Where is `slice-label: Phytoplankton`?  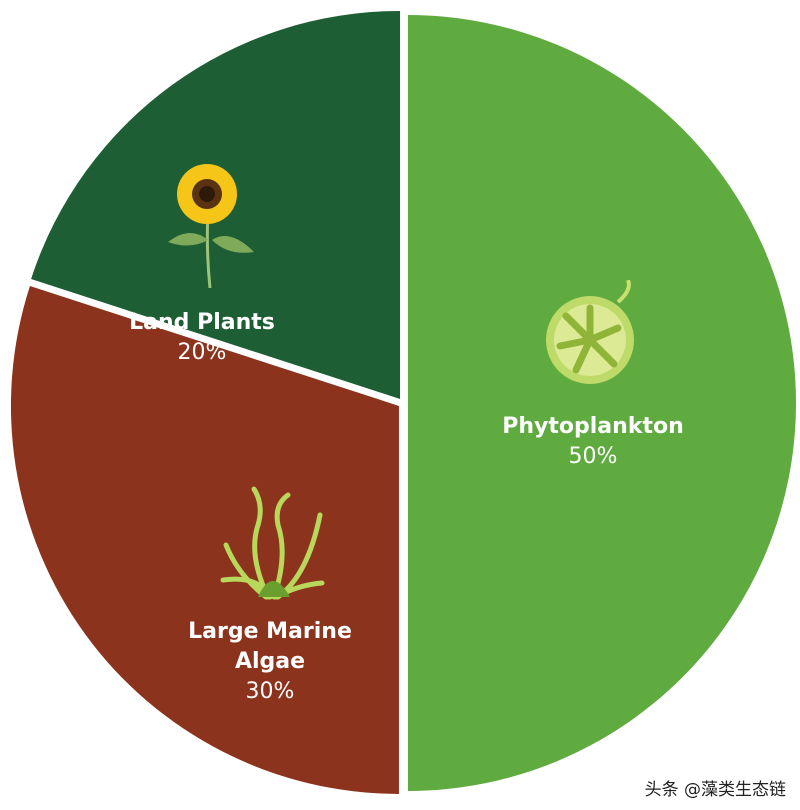 slice-label: Phytoplankton is located at coordinates (593, 426).